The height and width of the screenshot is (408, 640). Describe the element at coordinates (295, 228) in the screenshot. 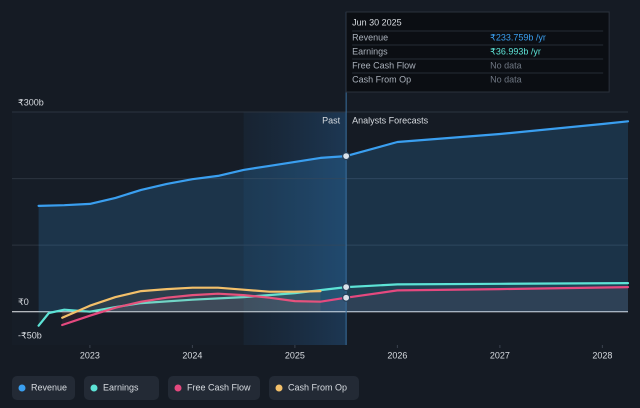

I see `highlight-region` at that location.